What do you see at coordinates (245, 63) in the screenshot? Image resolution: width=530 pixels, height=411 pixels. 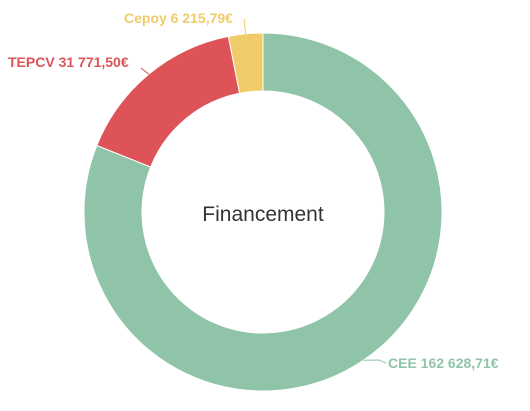 I see `slice-cepoy` at bounding box center [245, 63].